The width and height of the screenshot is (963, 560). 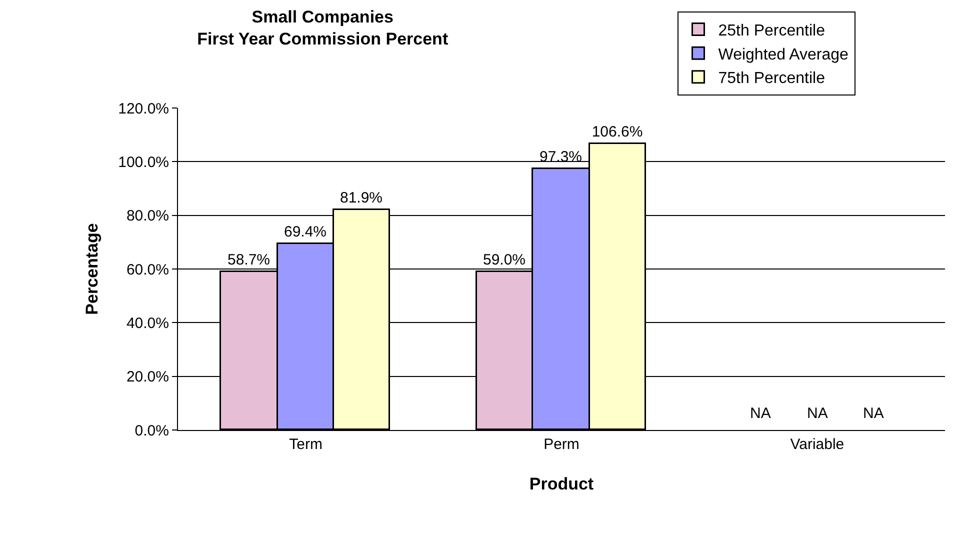 I want to click on y-tick-label: 0.0%, so click(x=151, y=431).